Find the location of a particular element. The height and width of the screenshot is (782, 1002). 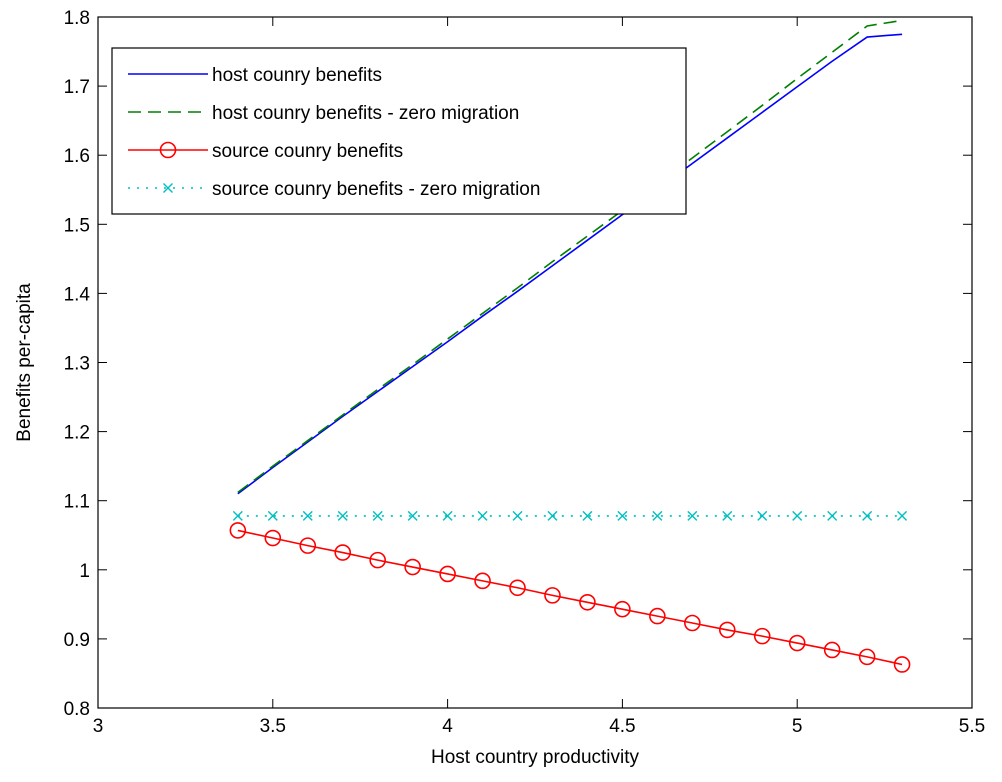

x-tick-label: 4 is located at coordinates (447, 726).